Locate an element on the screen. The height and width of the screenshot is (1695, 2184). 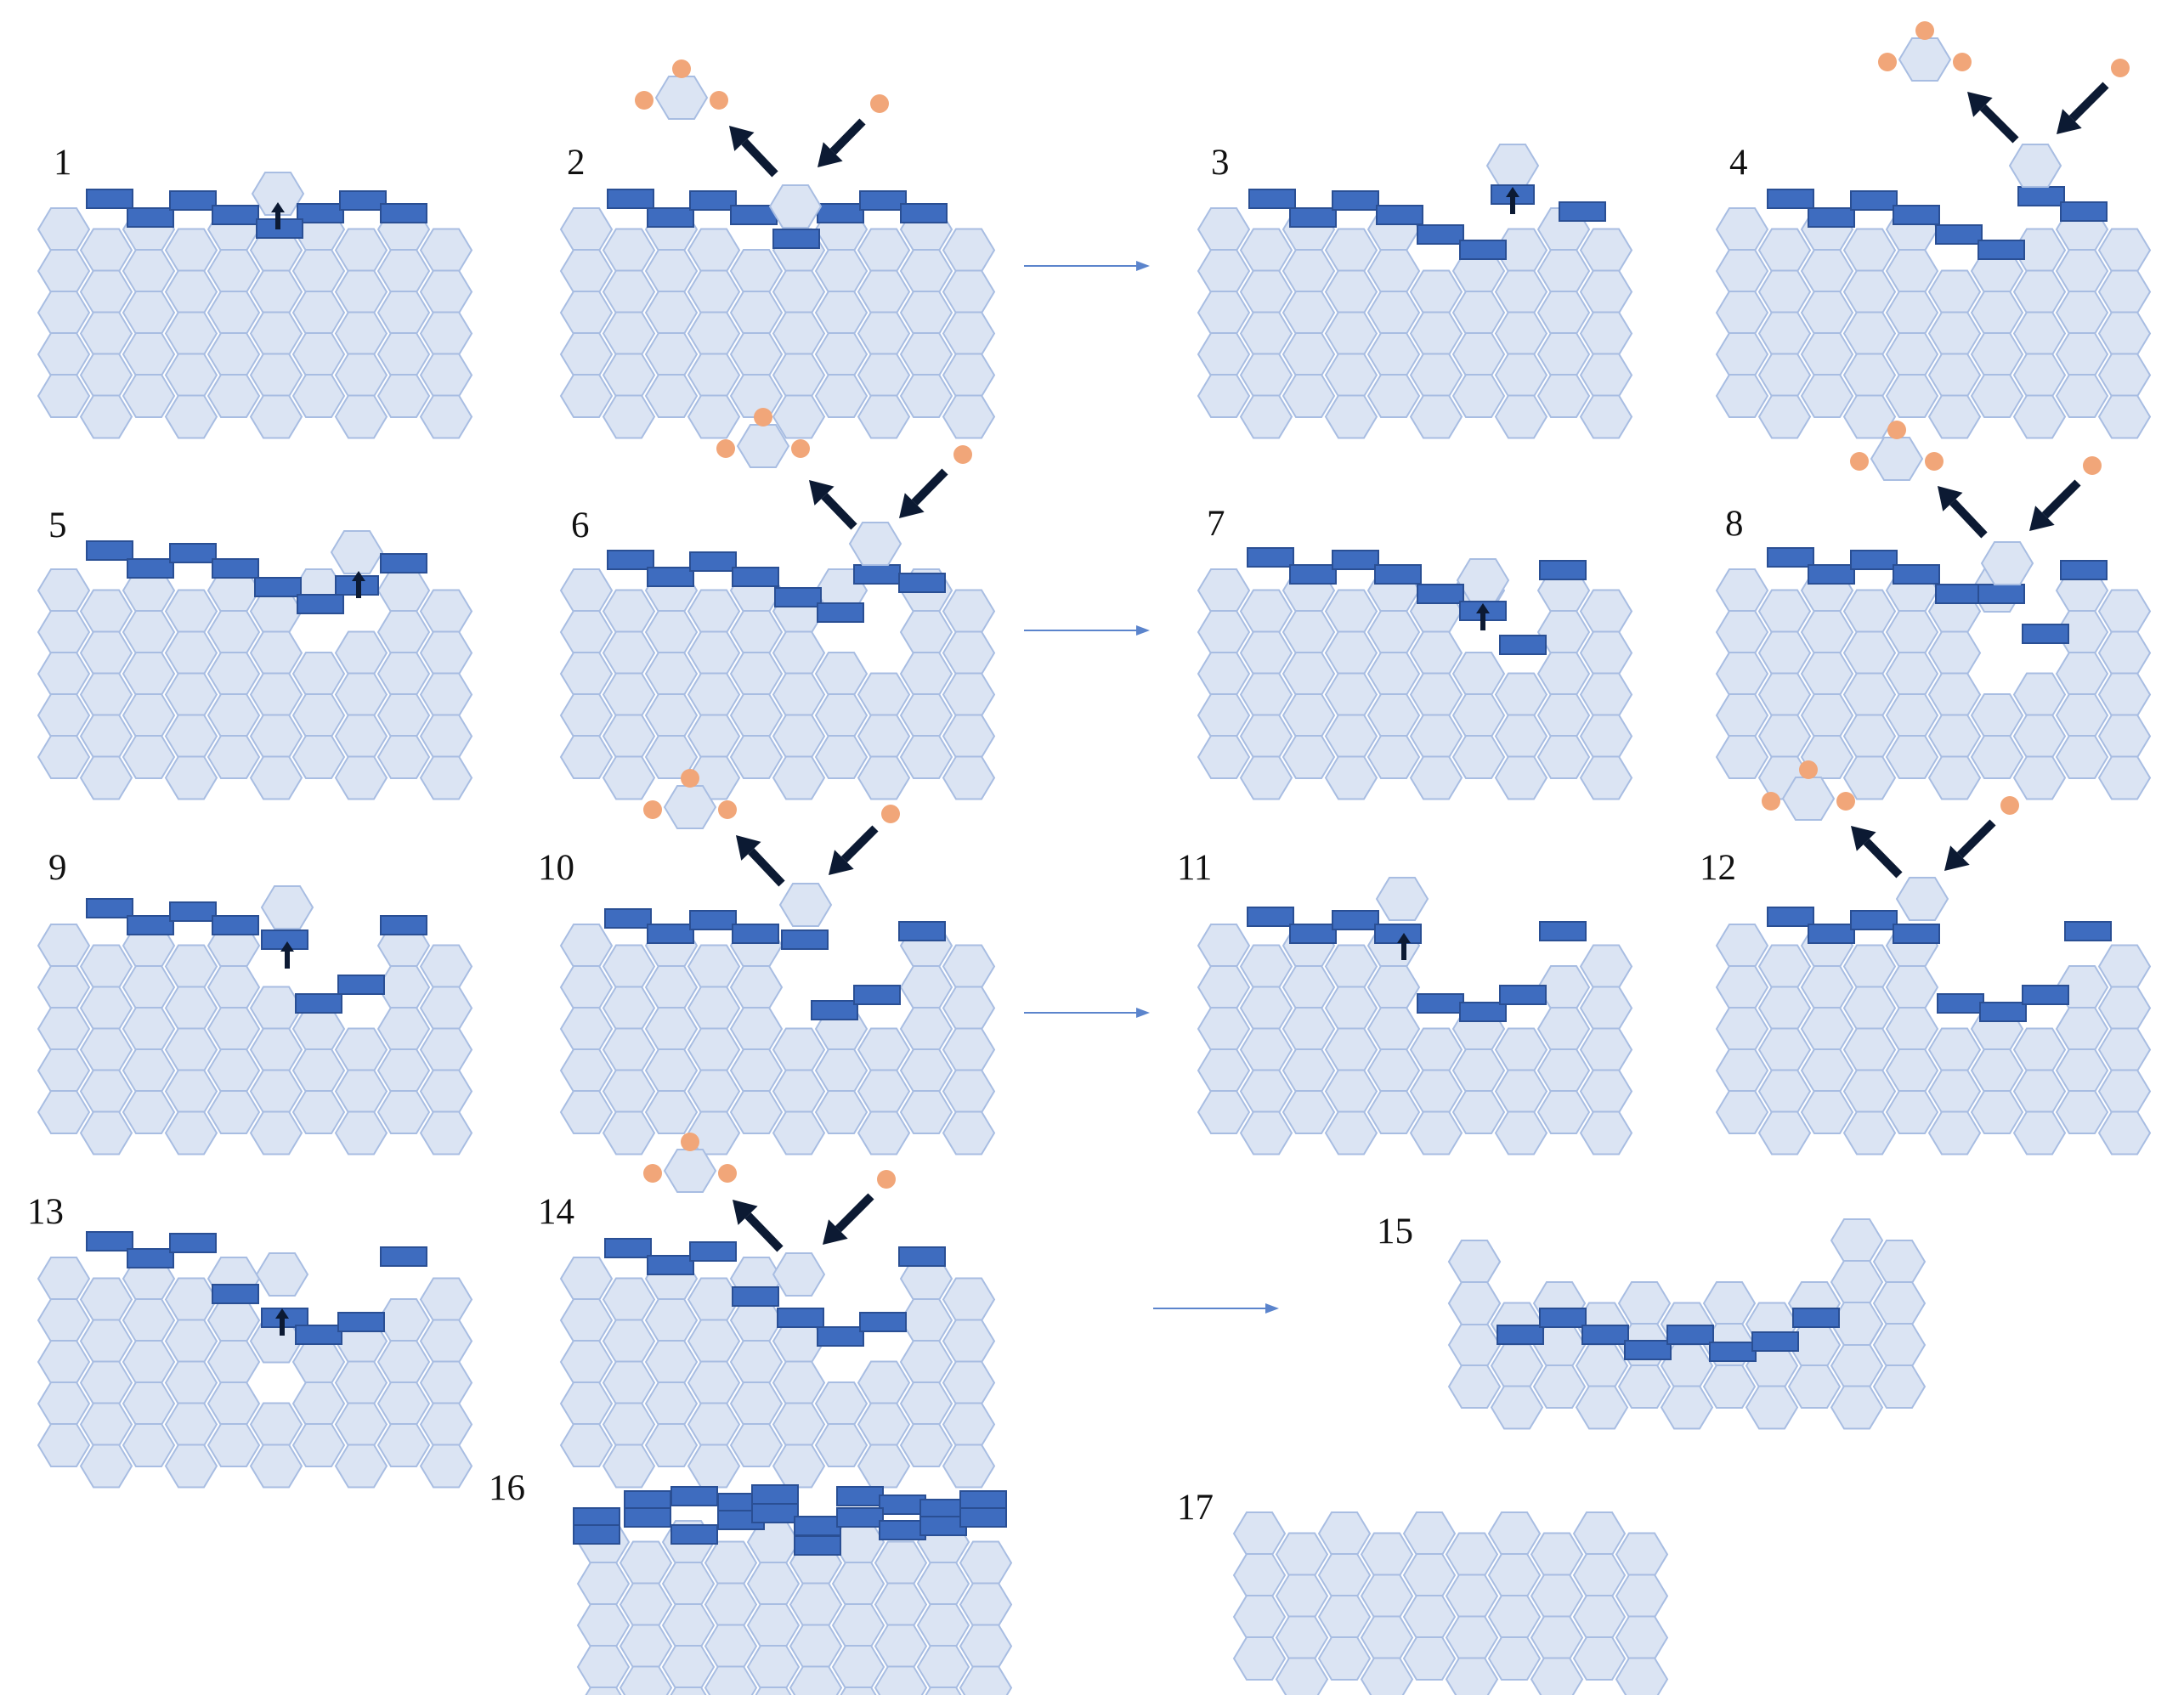
panel-label-6: 6 is located at coordinates (580, 525).